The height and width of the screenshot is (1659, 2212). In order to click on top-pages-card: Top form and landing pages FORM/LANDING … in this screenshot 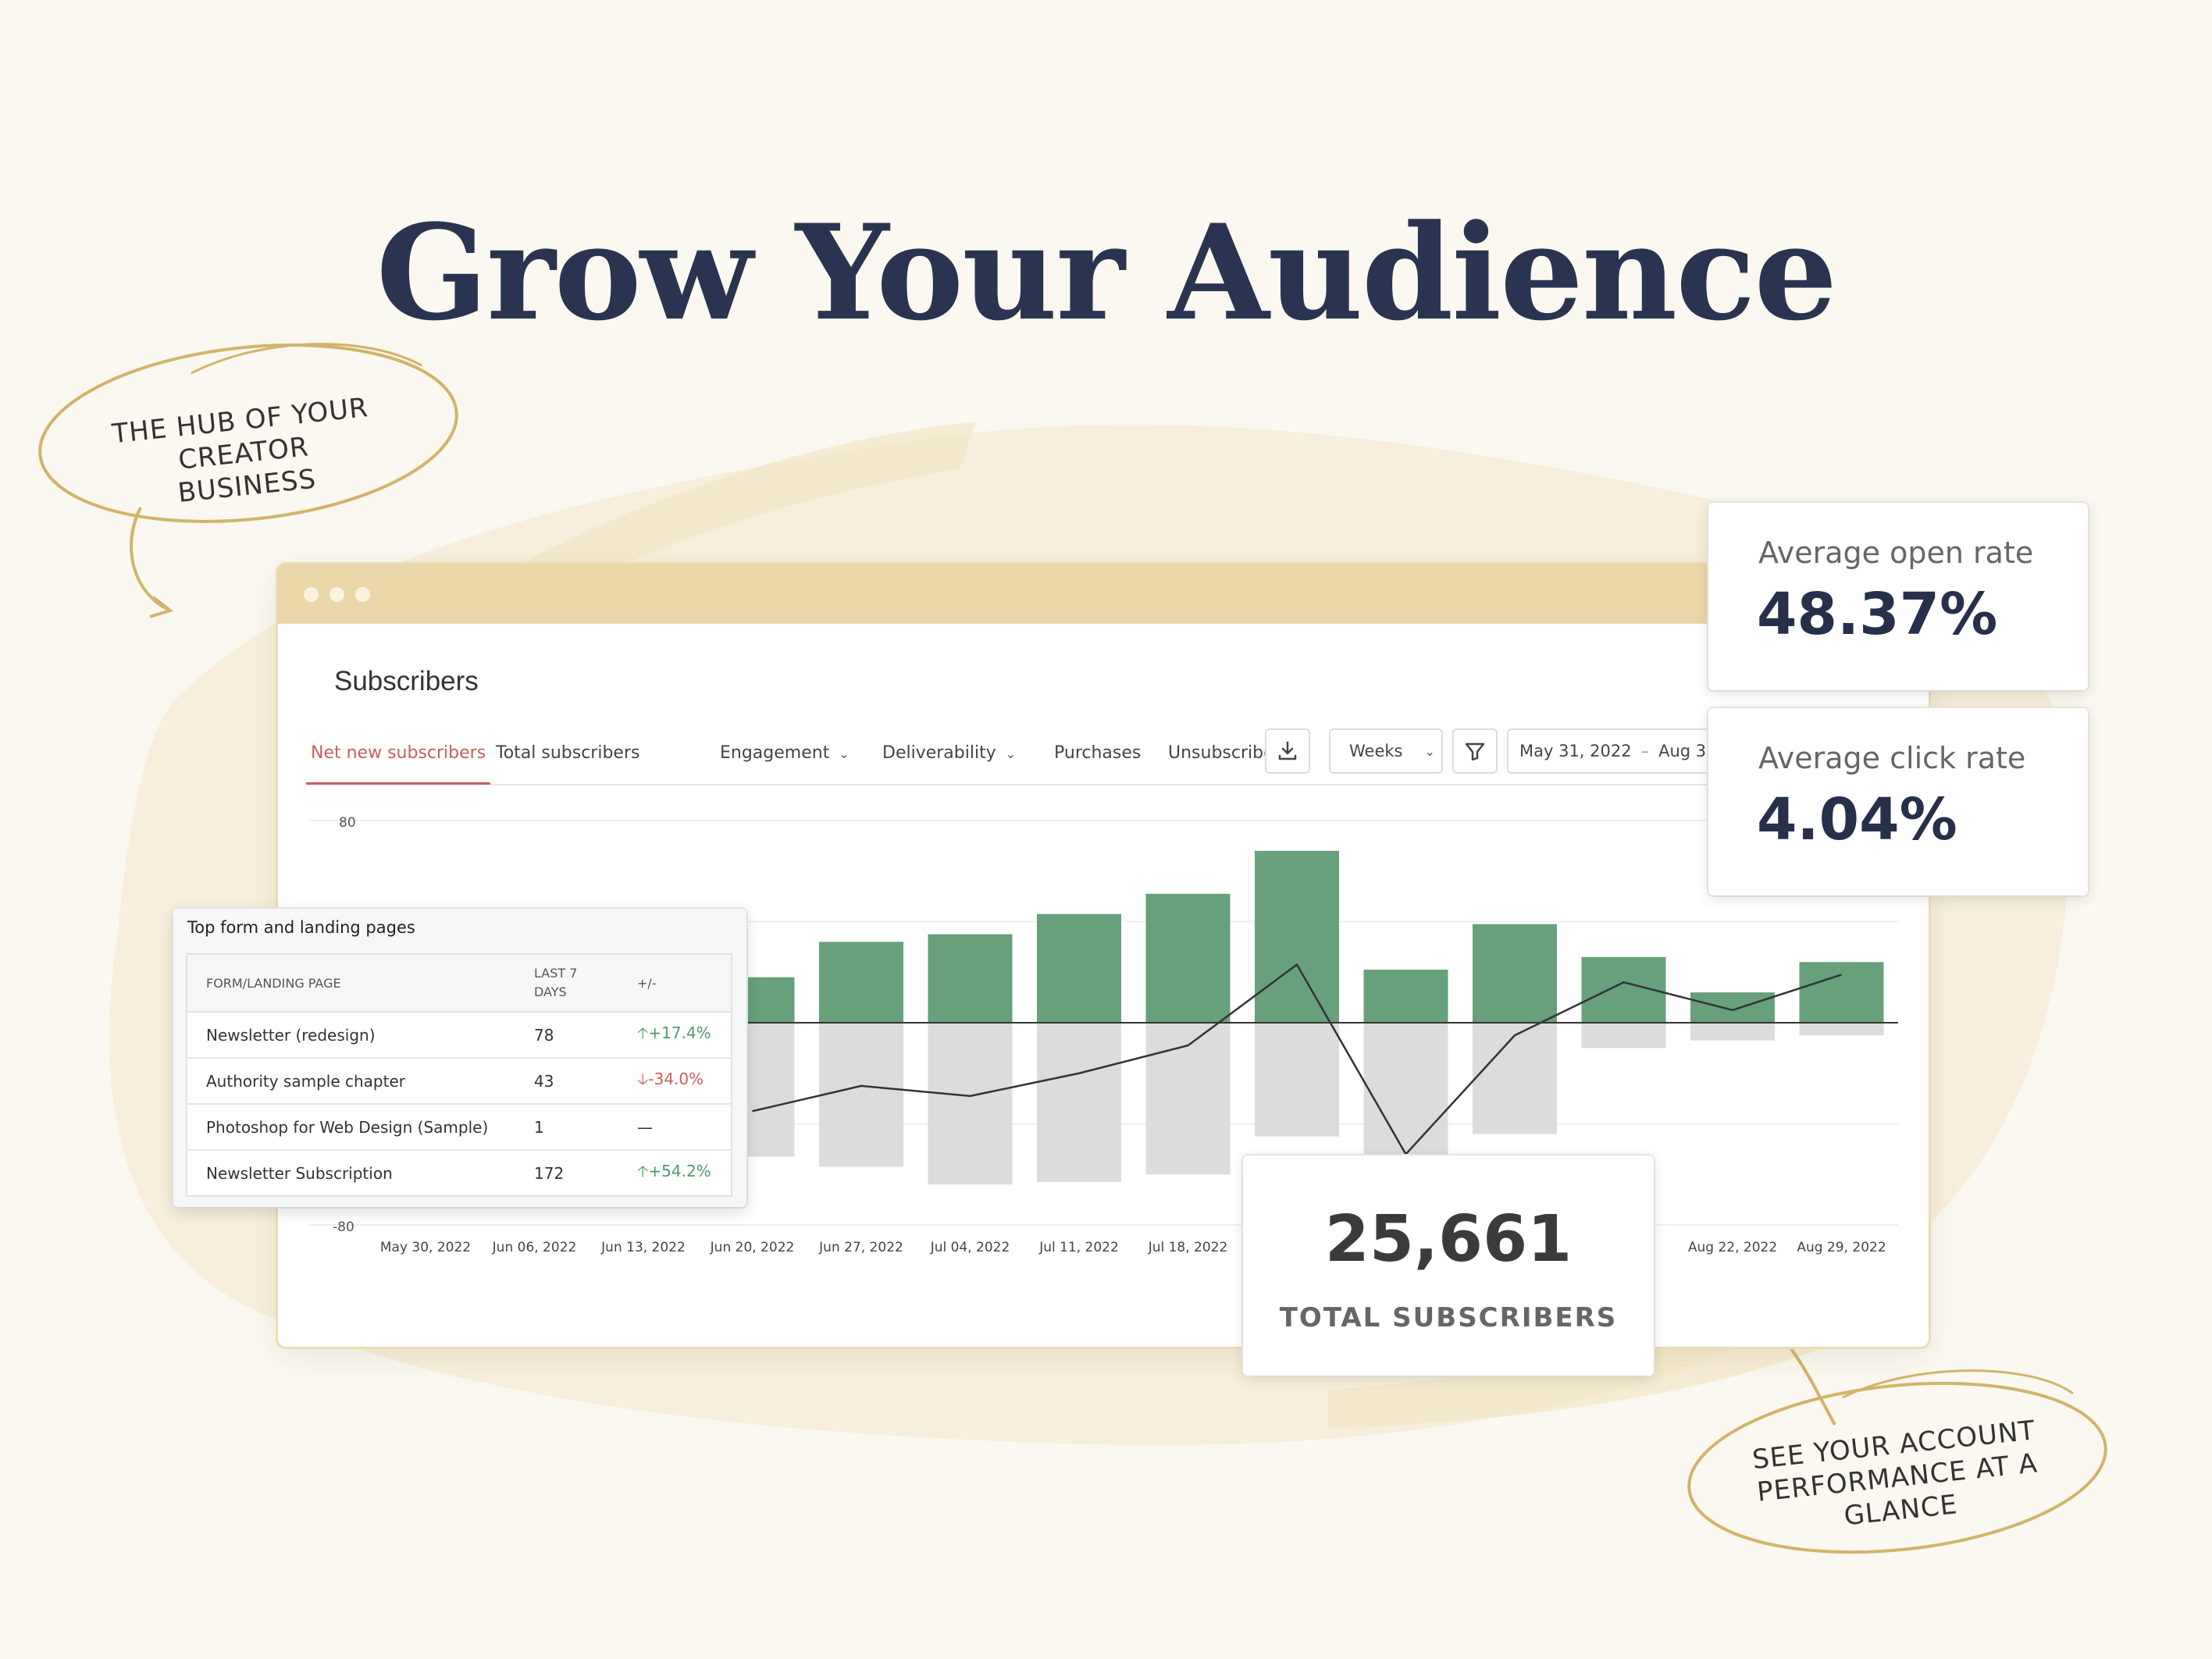, I will do `click(459, 1058)`.